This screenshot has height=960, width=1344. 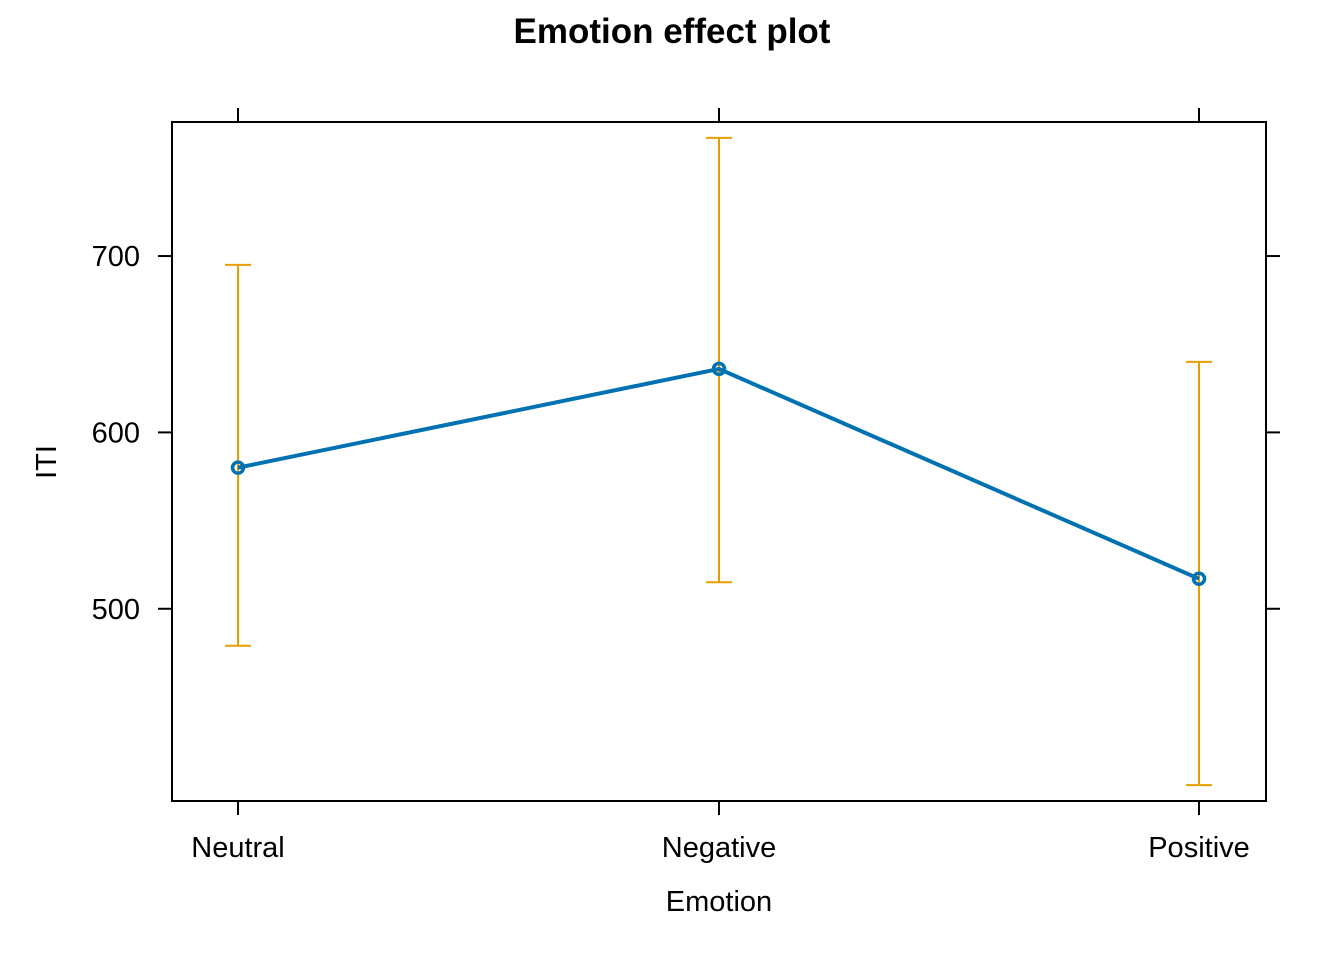 I want to click on y-axis-title: ITI, so click(x=47, y=462).